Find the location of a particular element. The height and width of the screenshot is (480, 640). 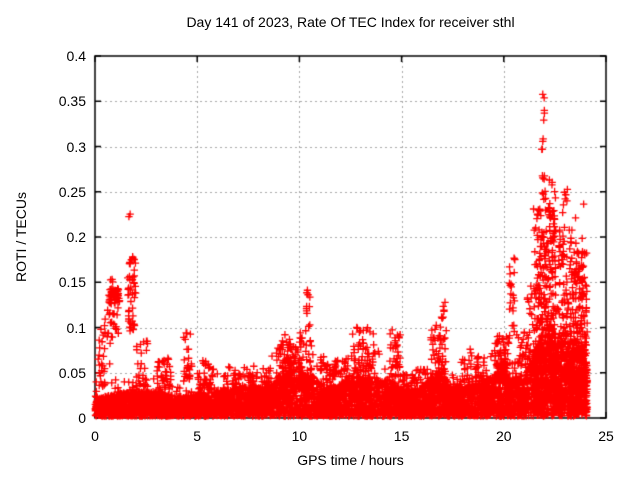

x-axis-label: GPS time / hours is located at coordinates (350, 460).